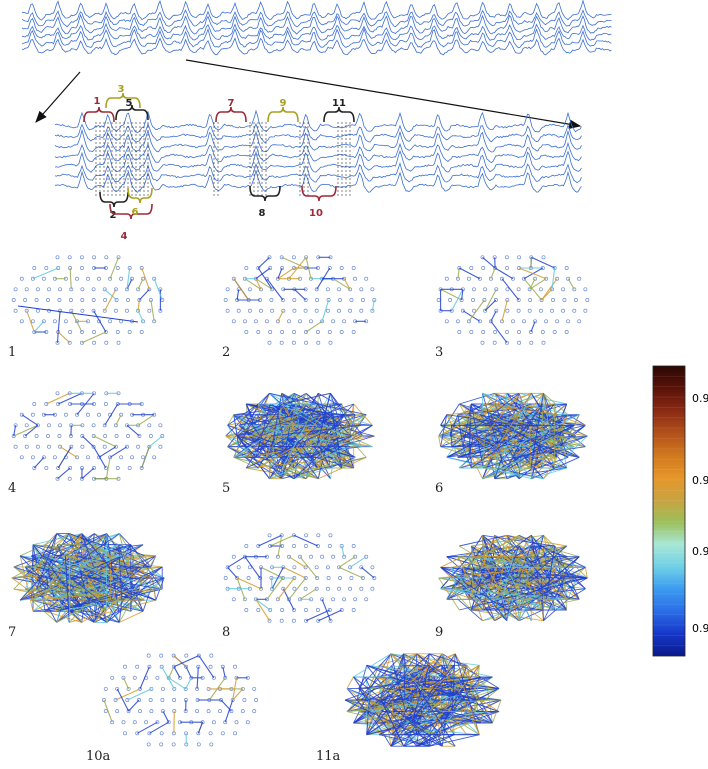 This screenshot has height=769, width=708. What do you see at coordinates (97, 101) in the screenshot?
I see `segment-label: 1` at bounding box center [97, 101].